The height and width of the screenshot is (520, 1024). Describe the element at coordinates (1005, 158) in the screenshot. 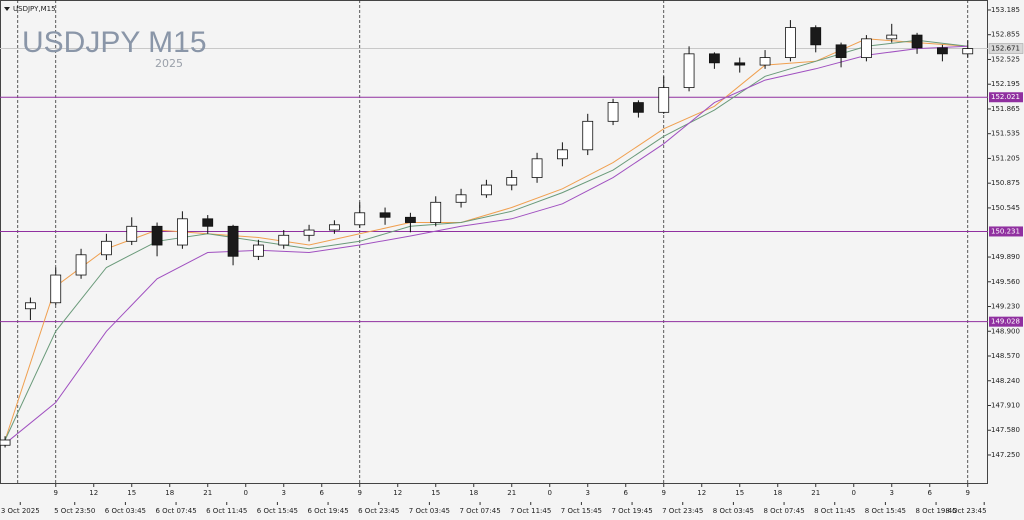

I see `y-tick-label: 151.205` at that location.